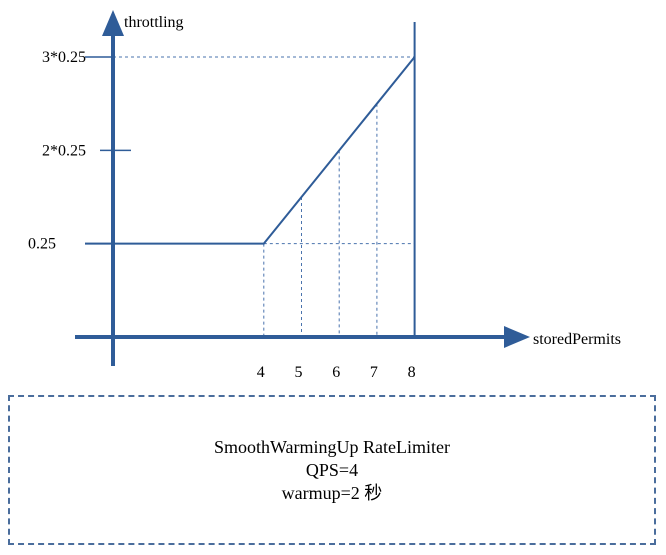 The width and height of the screenshot is (666, 555). Describe the element at coordinates (412, 372) in the screenshot. I see `x-tick-label-8: 8` at that location.